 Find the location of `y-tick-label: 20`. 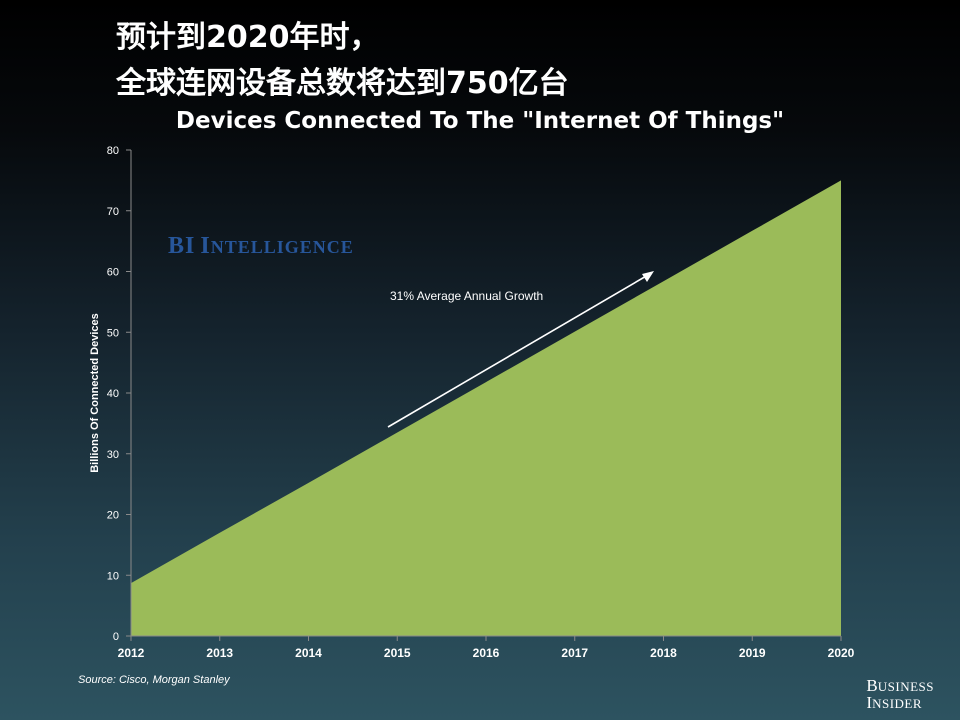

y-tick-label: 20 is located at coordinates (113, 516).